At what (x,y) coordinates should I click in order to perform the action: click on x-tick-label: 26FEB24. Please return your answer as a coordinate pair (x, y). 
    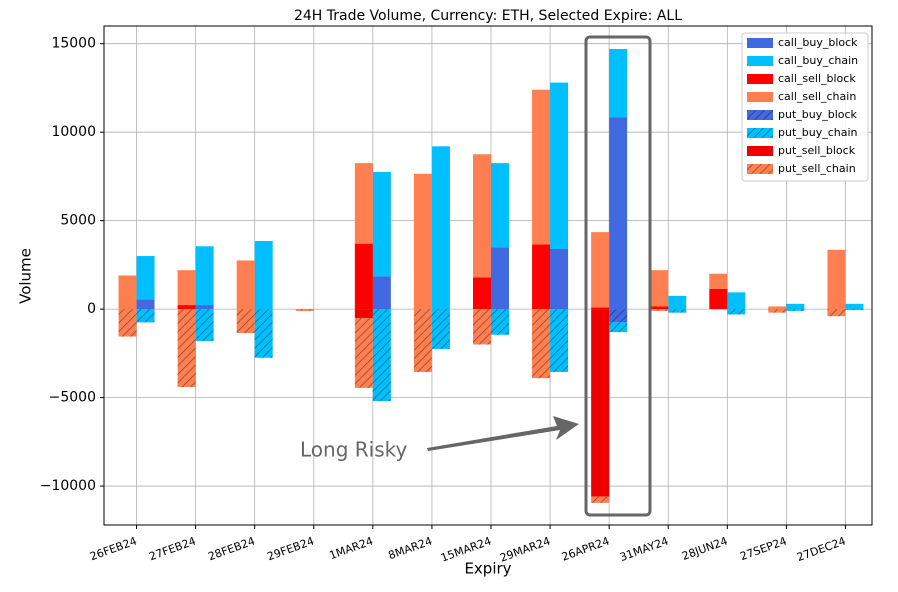
    Looking at the image, I should click on (113, 548).